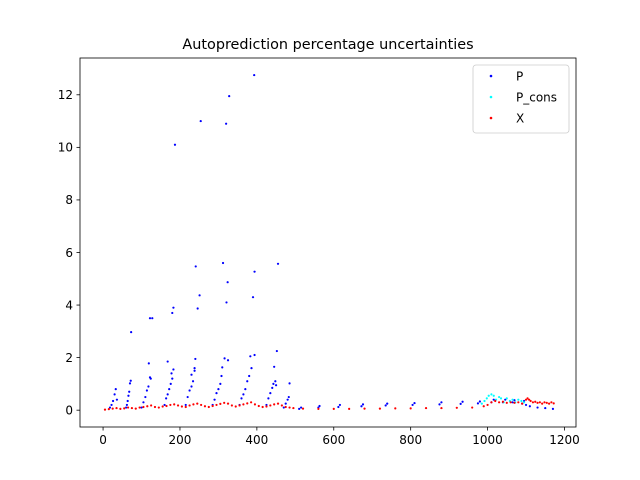 The image size is (640, 480). I want to click on y-tick-label: 4, so click(69, 305).